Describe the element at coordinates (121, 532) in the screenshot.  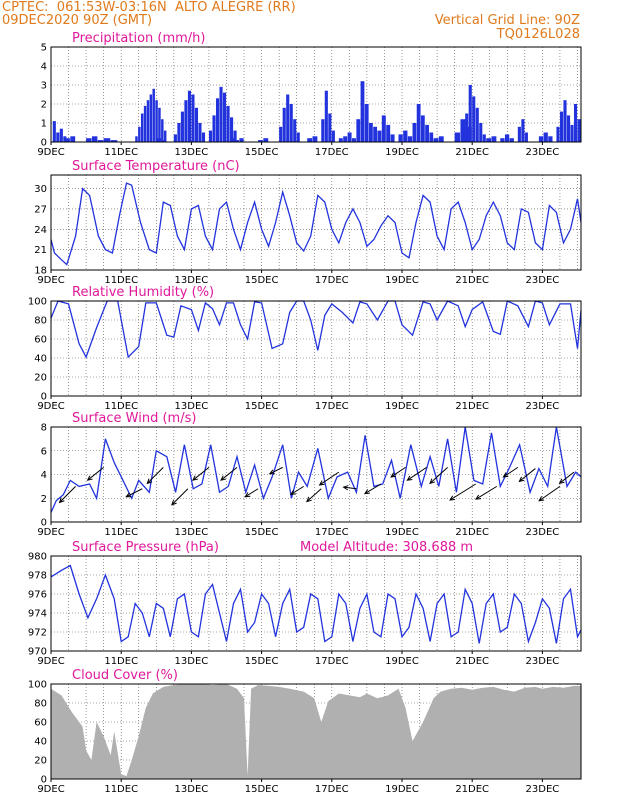
I see `x-tick-label: 11DEC` at that location.